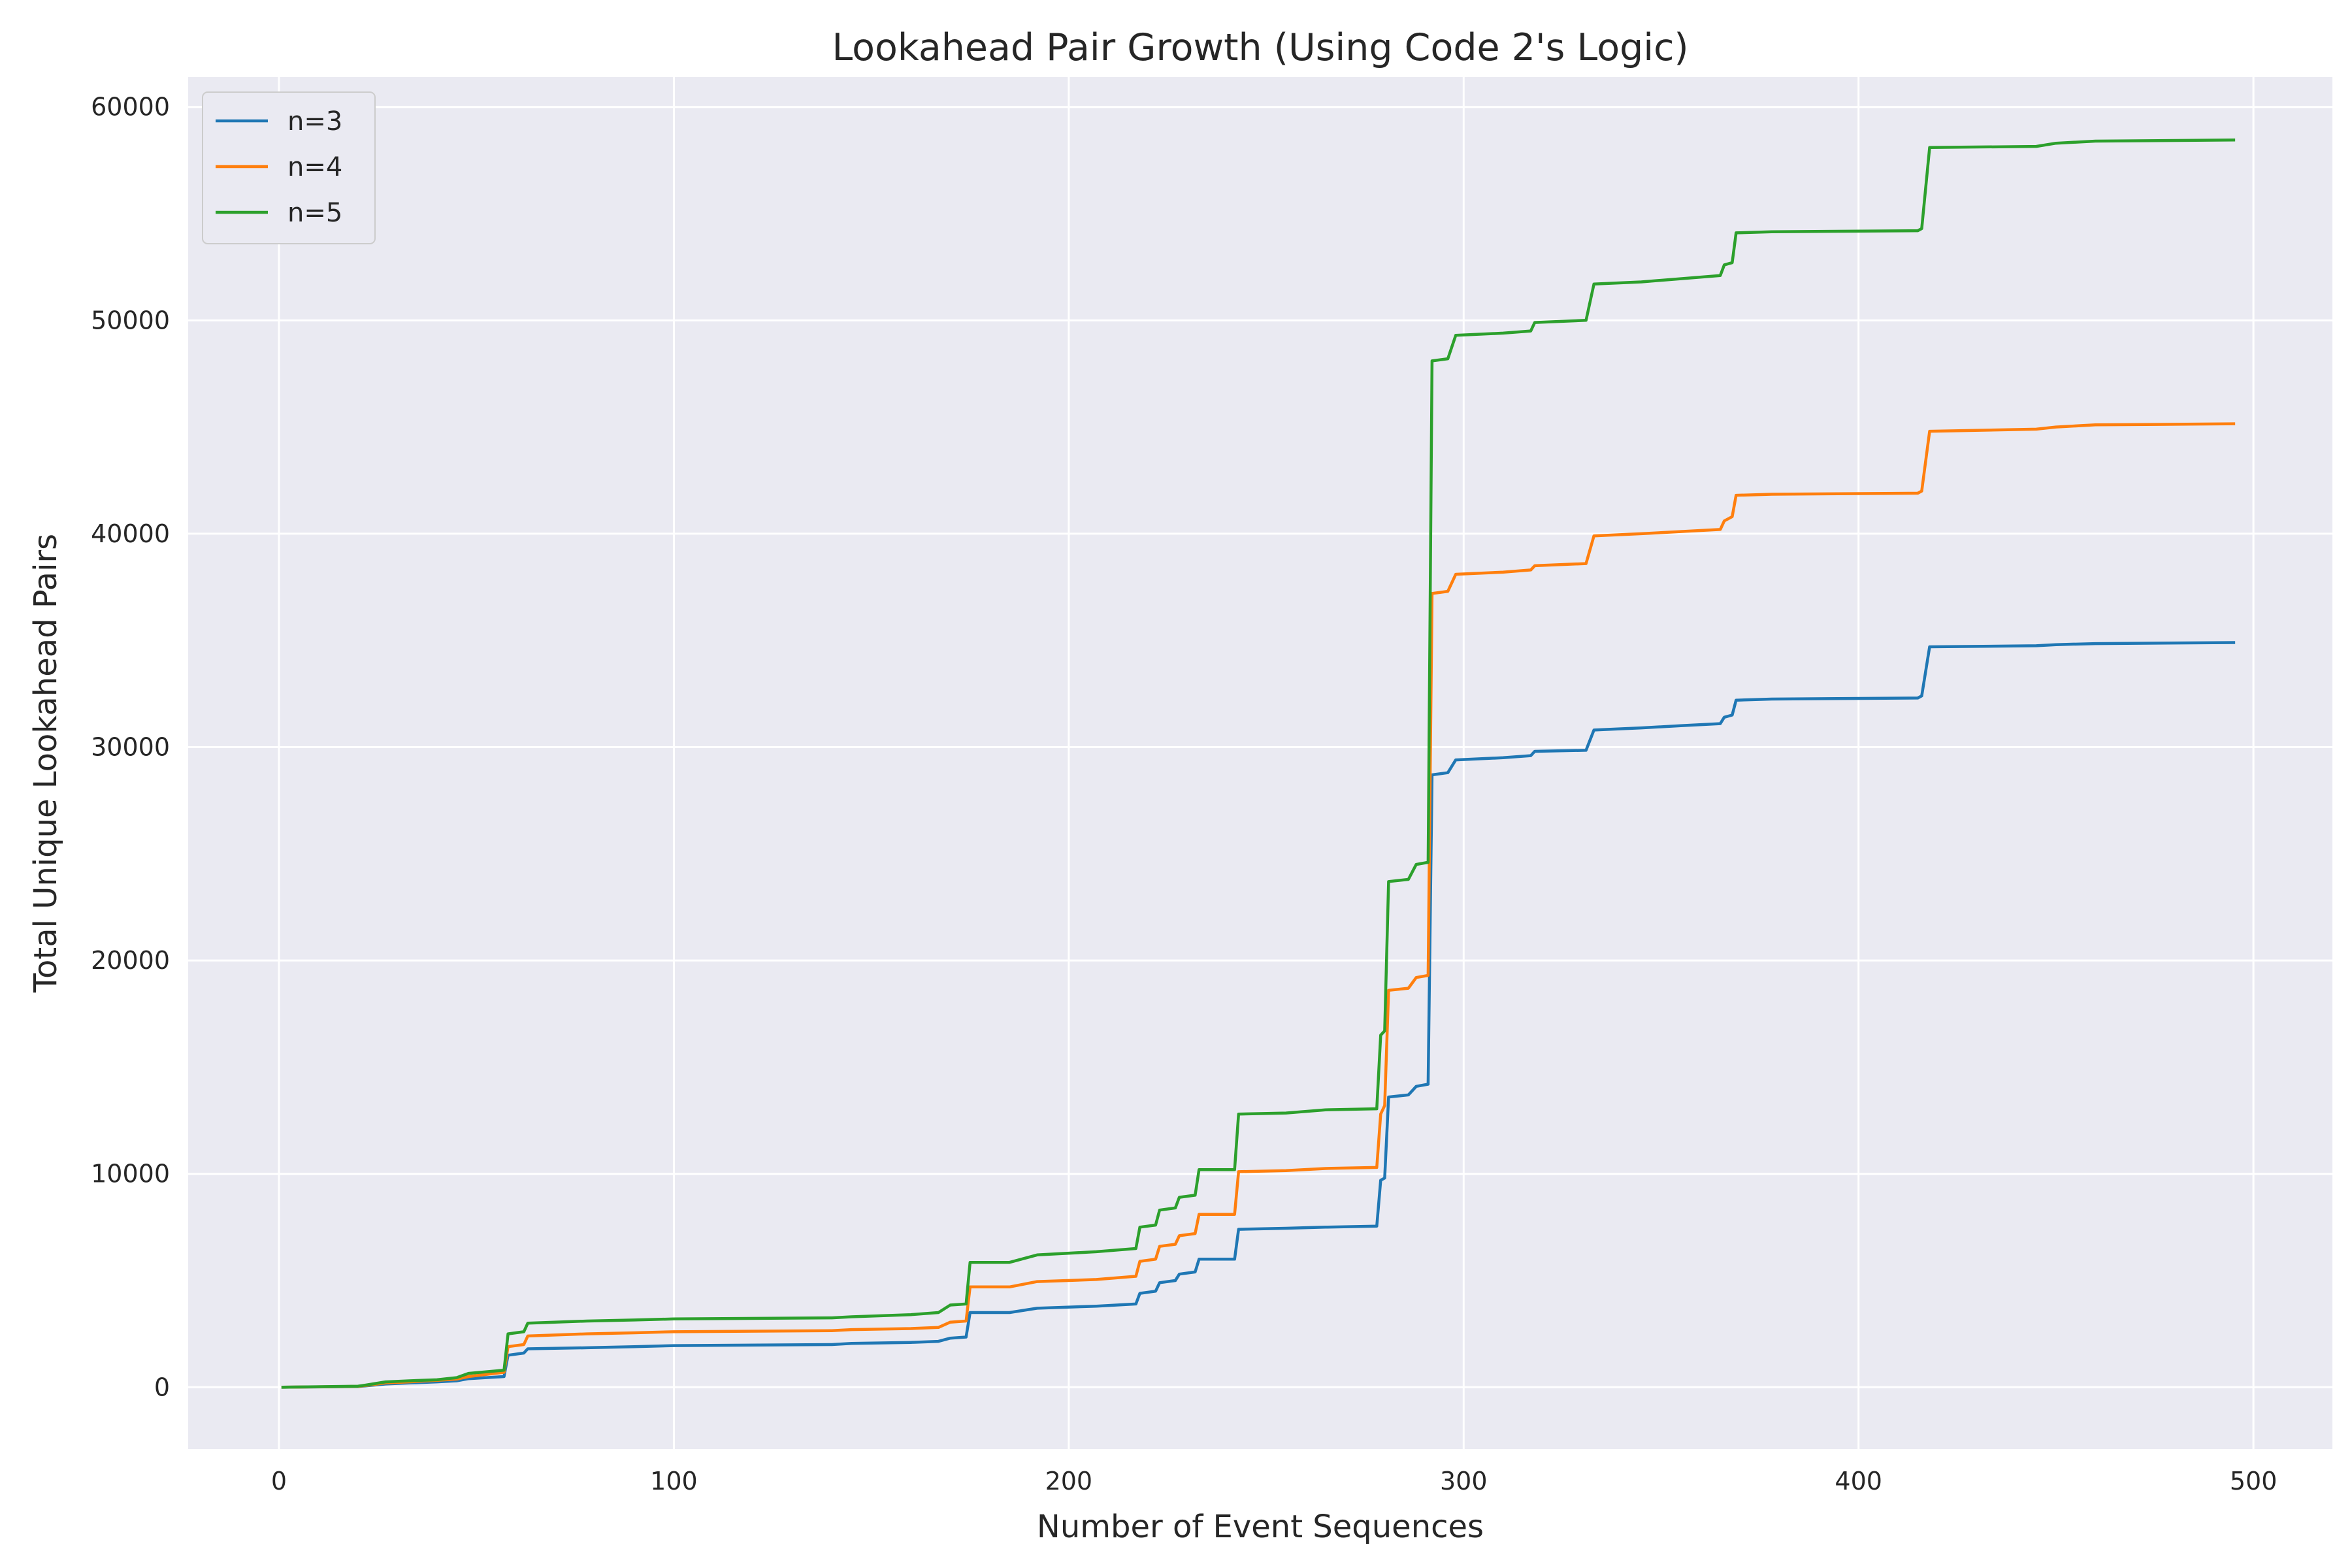  I want to click on x-tick-label: 0, so click(279, 1481).